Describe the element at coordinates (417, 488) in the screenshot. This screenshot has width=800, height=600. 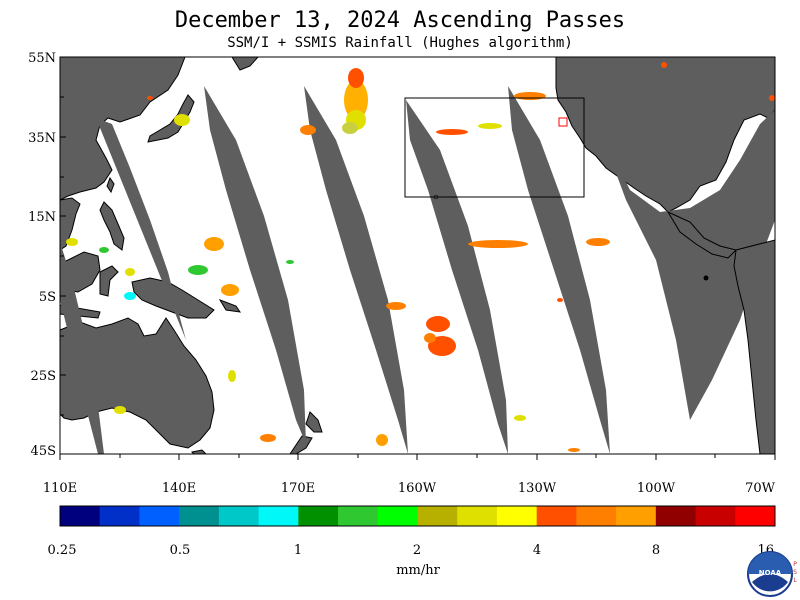
I see `lon-label: 160W` at that location.